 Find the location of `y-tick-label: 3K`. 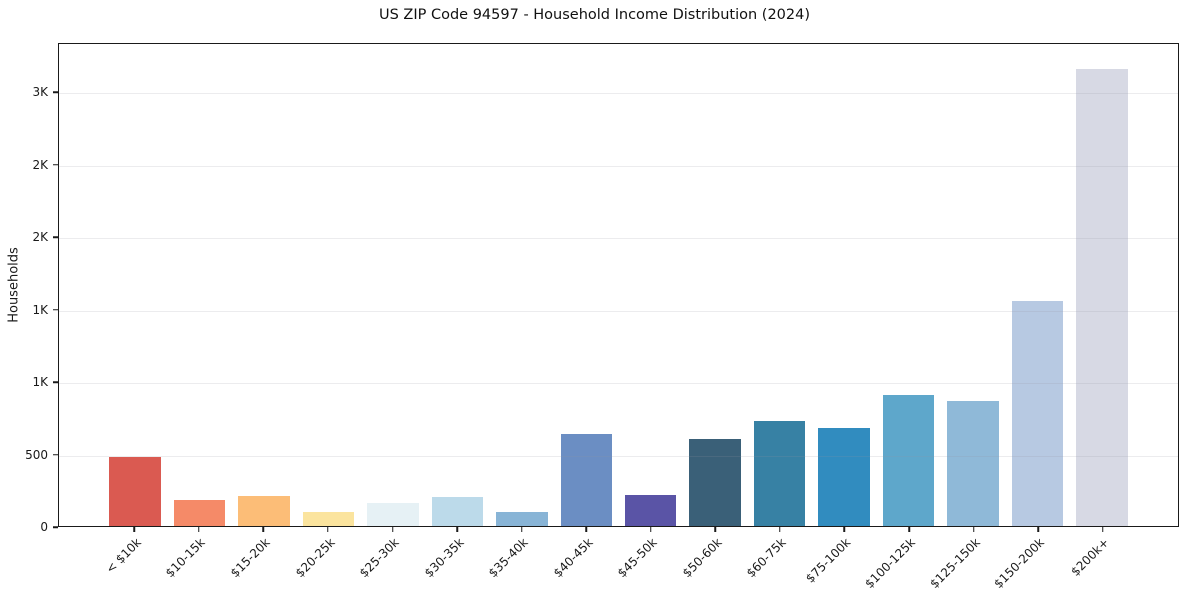

y-tick-label: 3K is located at coordinates (40, 92).